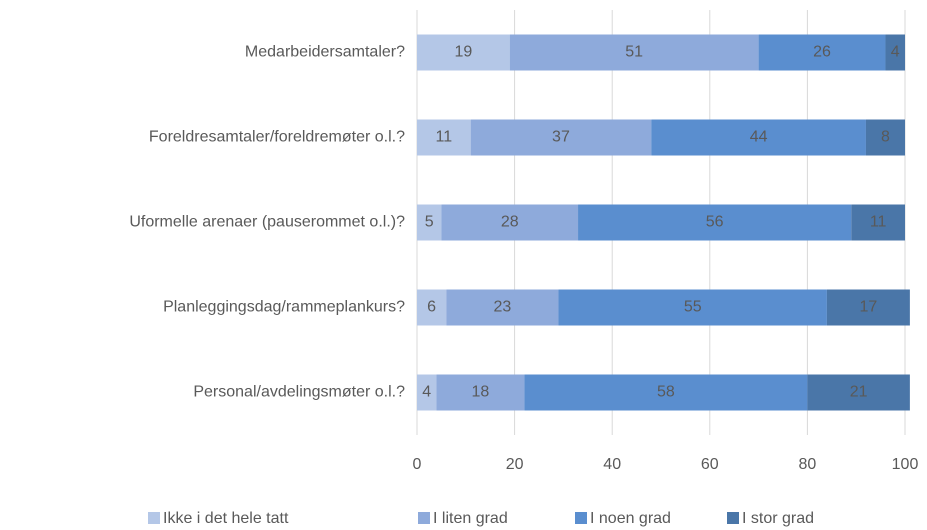 Image resolution: width=927 pixels, height=530 pixels. I want to click on data-label: 17, so click(869, 307).